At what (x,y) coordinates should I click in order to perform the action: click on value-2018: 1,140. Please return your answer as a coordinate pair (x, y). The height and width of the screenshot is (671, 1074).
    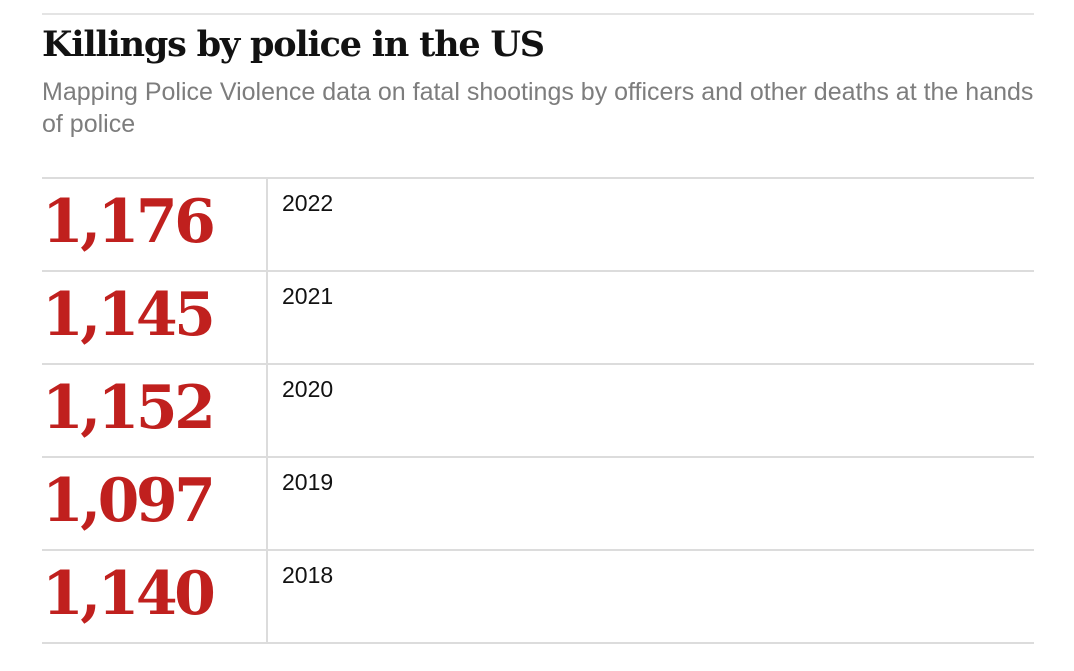
    Looking at the image, I should click on (129, 594).